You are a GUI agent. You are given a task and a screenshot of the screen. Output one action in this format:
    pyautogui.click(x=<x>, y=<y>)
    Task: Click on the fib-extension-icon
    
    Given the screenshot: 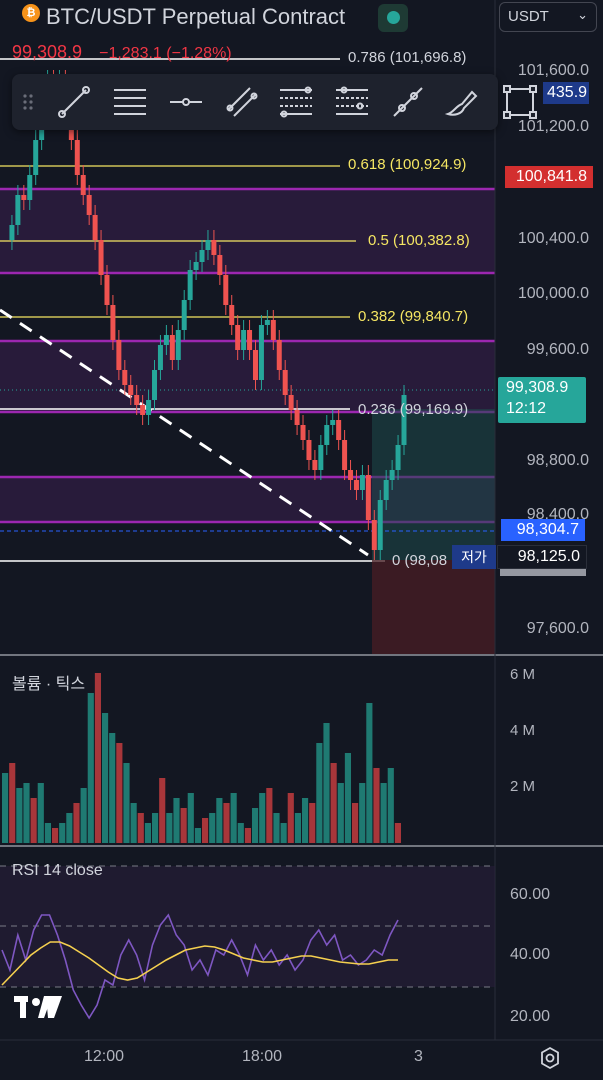 What is the action you would take?
    pyautogui.click(x=352, y=102)
    